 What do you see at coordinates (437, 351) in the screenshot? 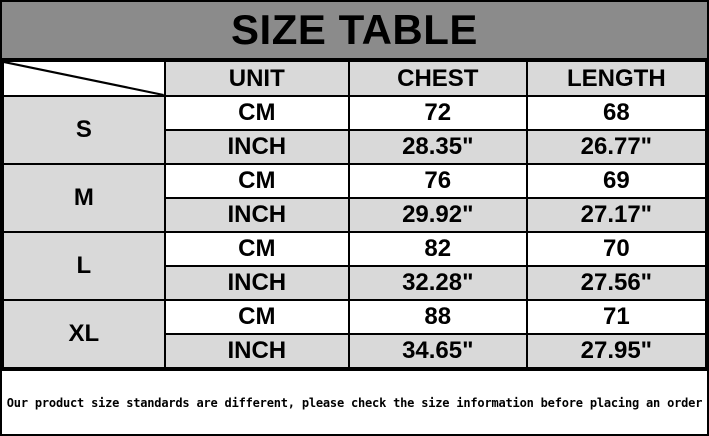
I see `chest-cell: 34.65"` at bounding box center [437, 351].